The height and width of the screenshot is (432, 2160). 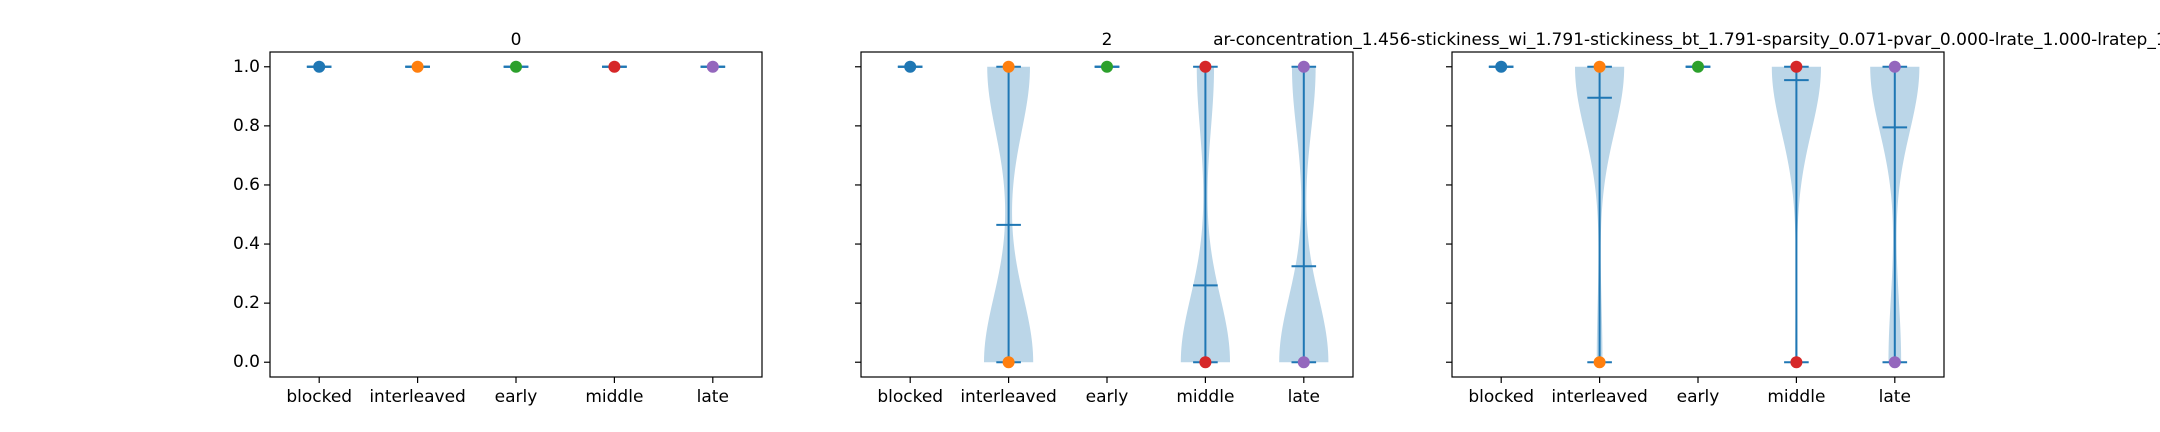 I want to click on panel-title: 0, so click(x=516, y=40).